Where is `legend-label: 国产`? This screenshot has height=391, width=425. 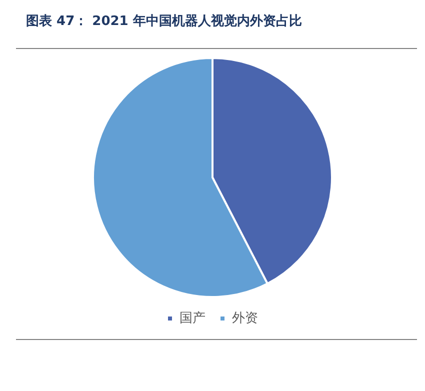
legend-label: 国产 is located at coordinates (193, 318).